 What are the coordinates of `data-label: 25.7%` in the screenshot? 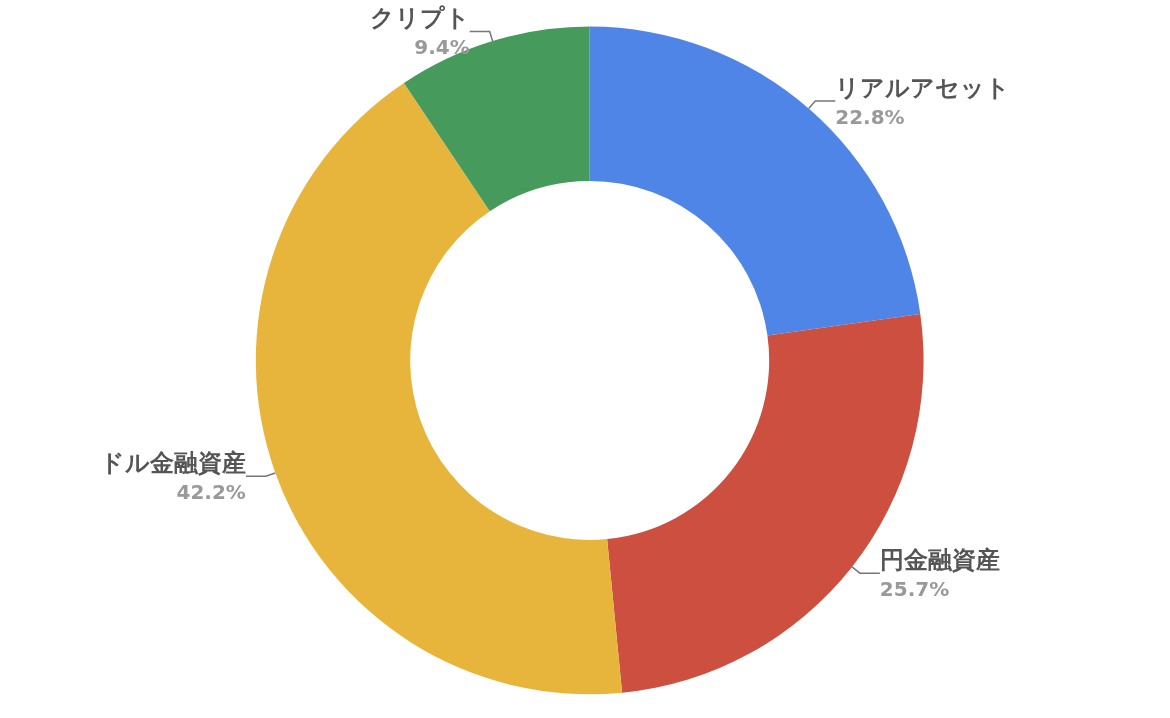 It's located at (914, 589).